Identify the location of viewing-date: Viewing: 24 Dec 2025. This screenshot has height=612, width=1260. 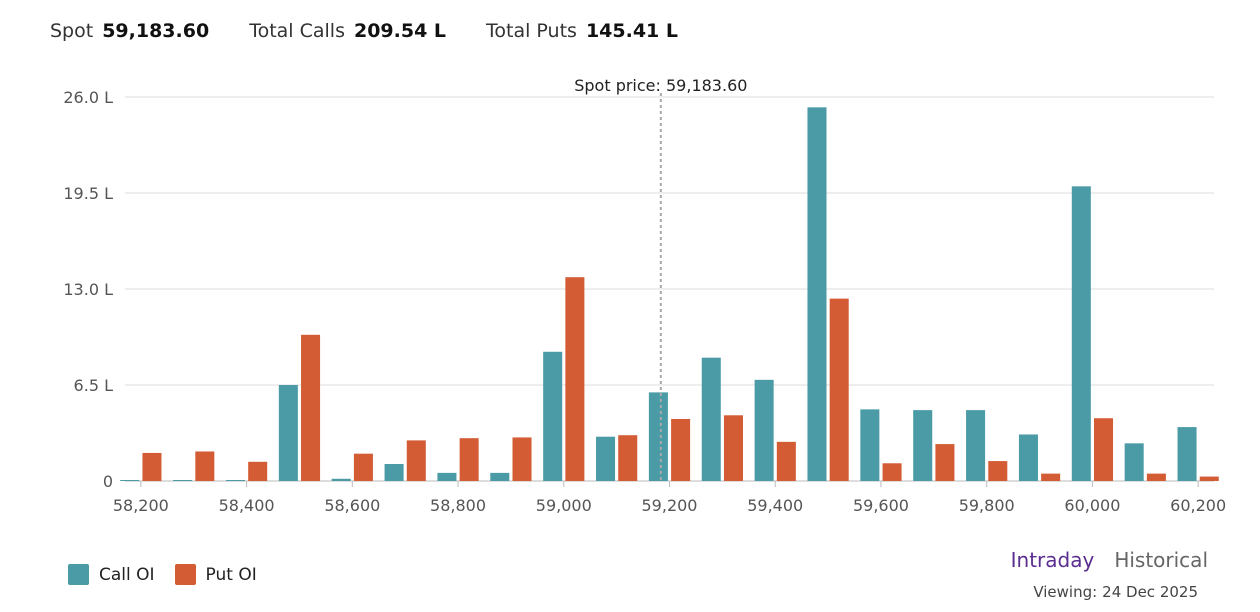
(1115, 592).